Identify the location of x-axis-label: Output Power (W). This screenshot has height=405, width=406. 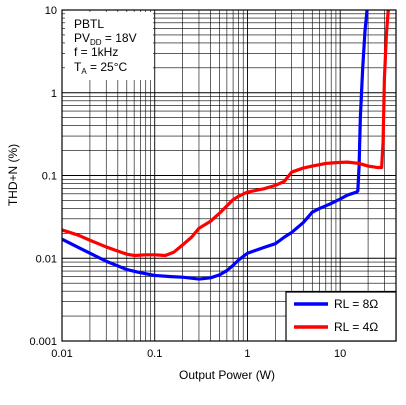
(227, 375).